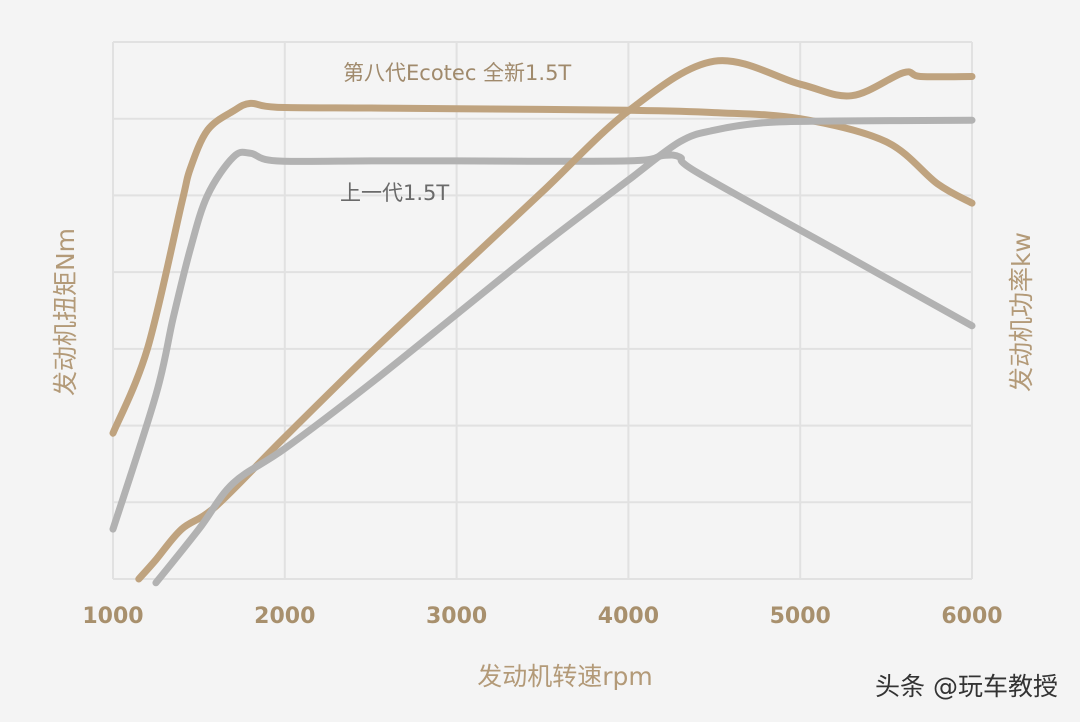 Image resolution: width=1080 pixels, height=722 pixels. I want to click on curve-label-prev-gen: 上一代1.5T, so click(394, 193).